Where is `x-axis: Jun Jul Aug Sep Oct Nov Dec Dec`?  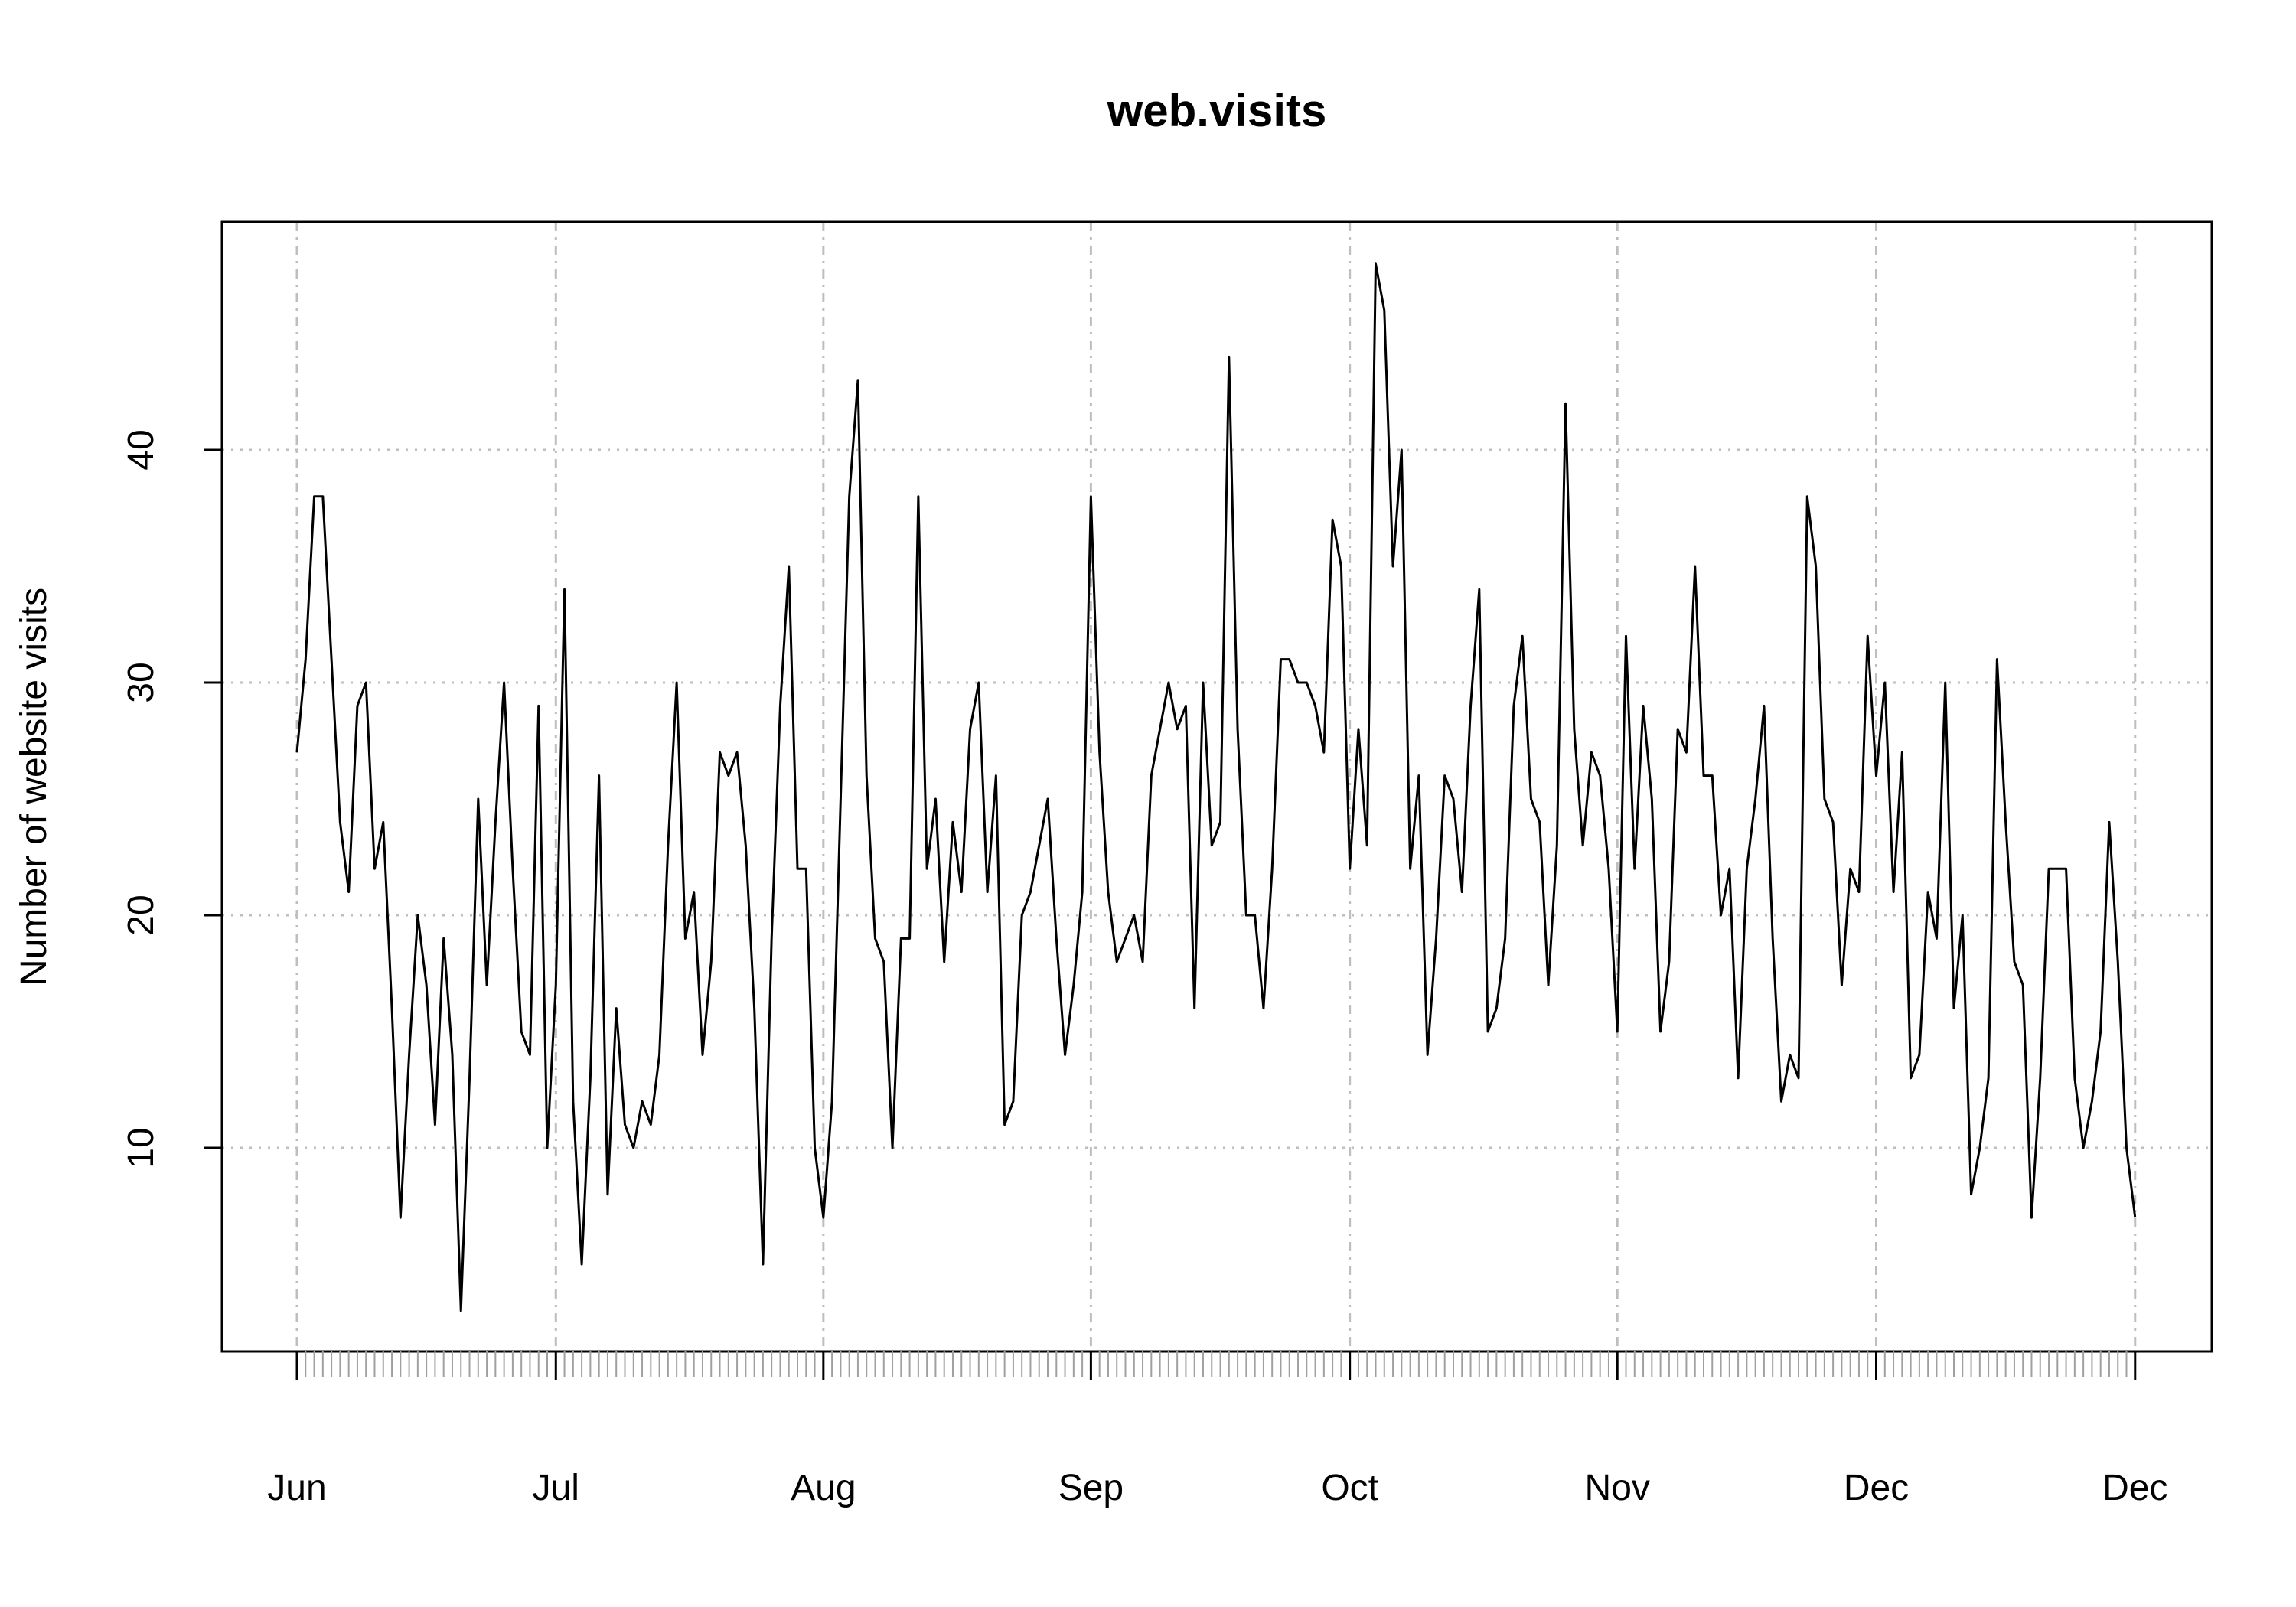
x-axis: Jun Jul Aug Sep Oct Nov Dec Dec is located at coordinates (1217, 1429).